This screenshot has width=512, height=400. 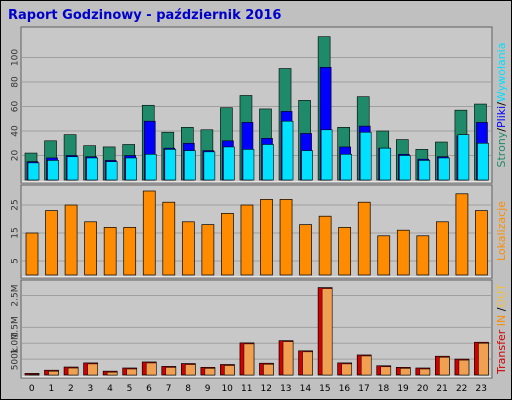 I want to click on x-tick-label: 15, so click(x=324, y=389).